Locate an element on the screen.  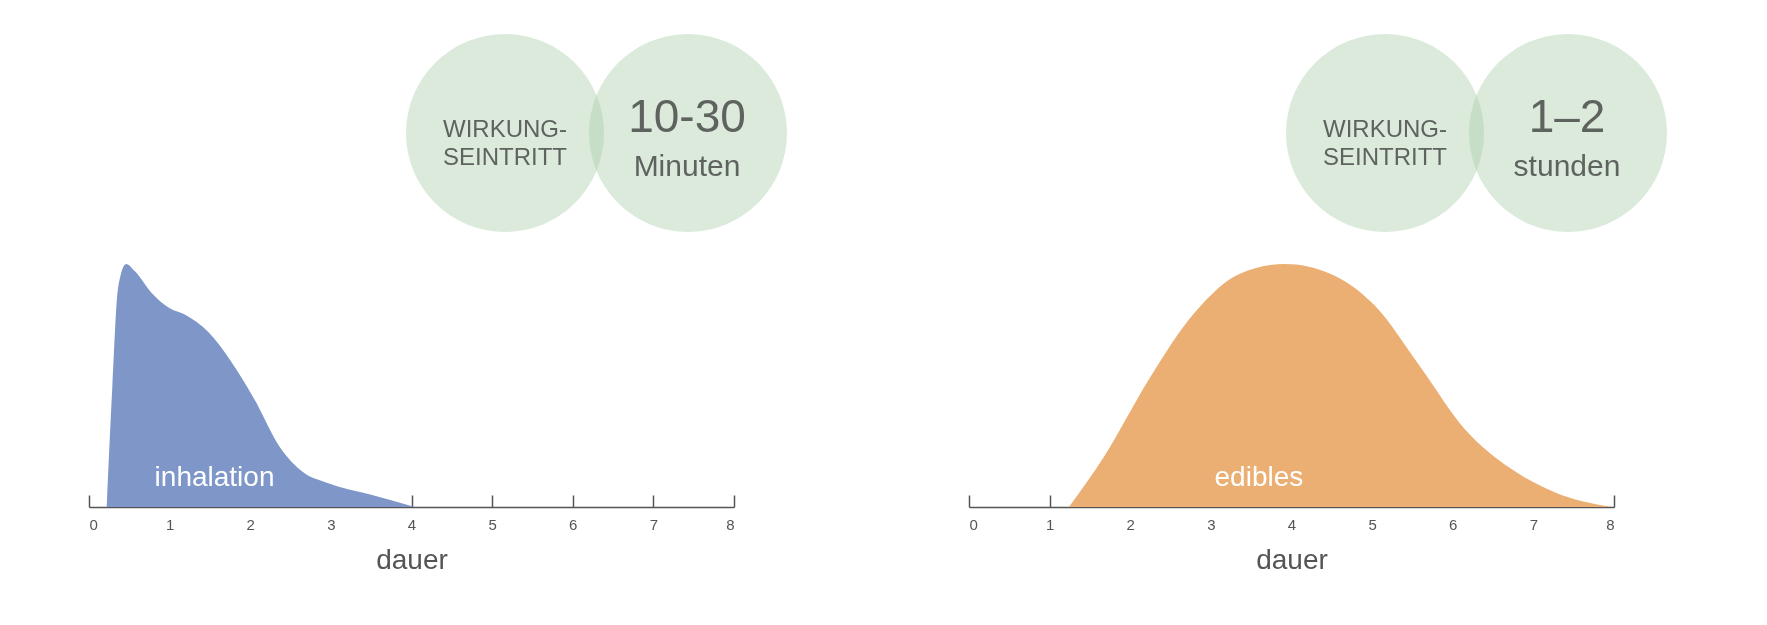
text: 10-30 is located at coordinates (687, 116).